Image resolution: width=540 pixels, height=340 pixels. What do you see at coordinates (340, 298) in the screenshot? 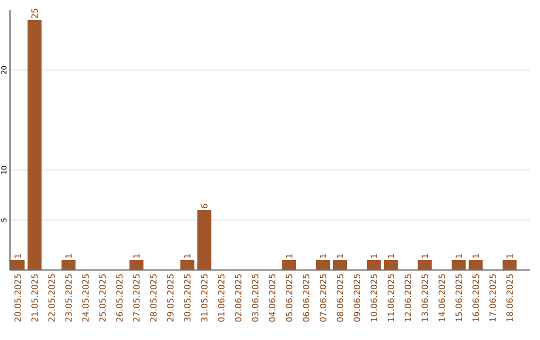
I see `x-tick-label: 08.06.2025` at bounding box center [340, 298].